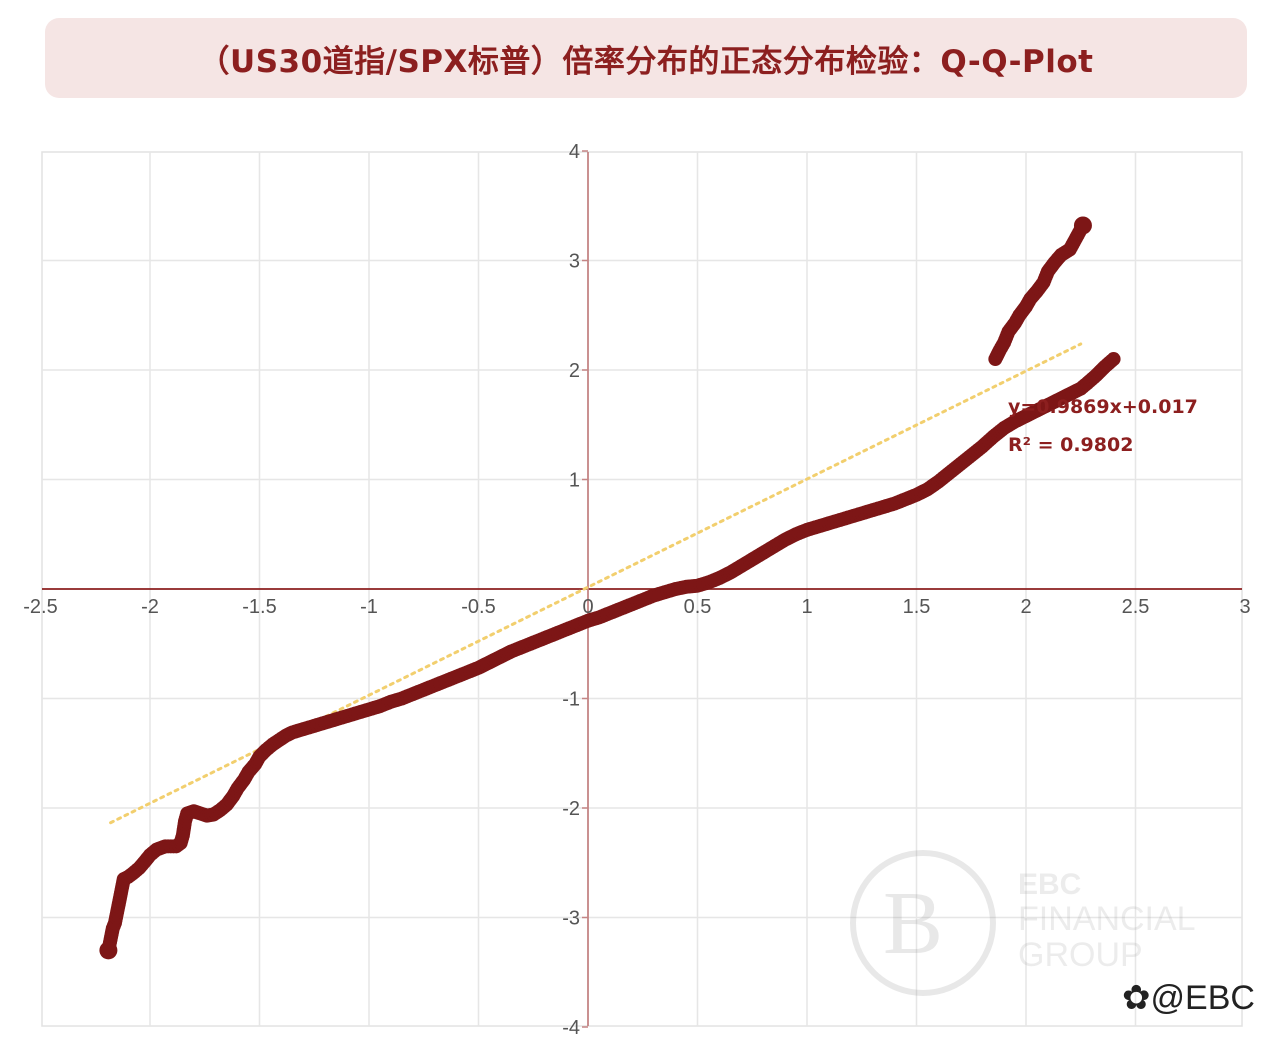 Image resolution: width=1280 pixels, height=1052 pixels. What do you see at coordinates (574, 371) in the screenshot?
I see `y-tick-label: 2` at bounding box center [574, 371].